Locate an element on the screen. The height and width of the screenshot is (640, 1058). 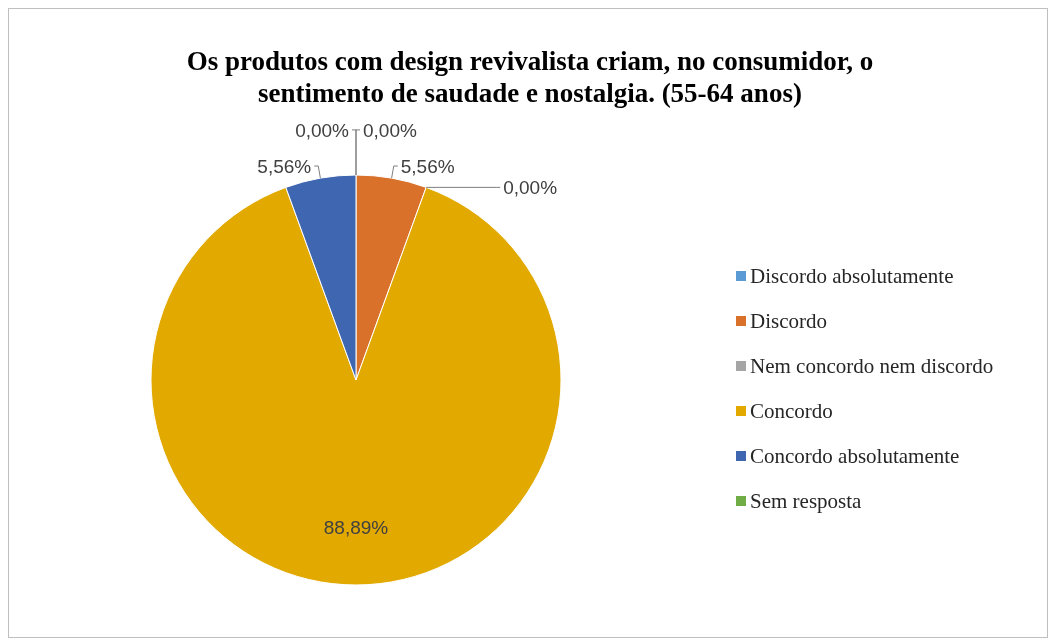
chart-title: Os produtos com design revivalista criam, no consumidor, o sentimento de saudade e nostalgia. (55-64 anos) is located at coordinates (530, 77).